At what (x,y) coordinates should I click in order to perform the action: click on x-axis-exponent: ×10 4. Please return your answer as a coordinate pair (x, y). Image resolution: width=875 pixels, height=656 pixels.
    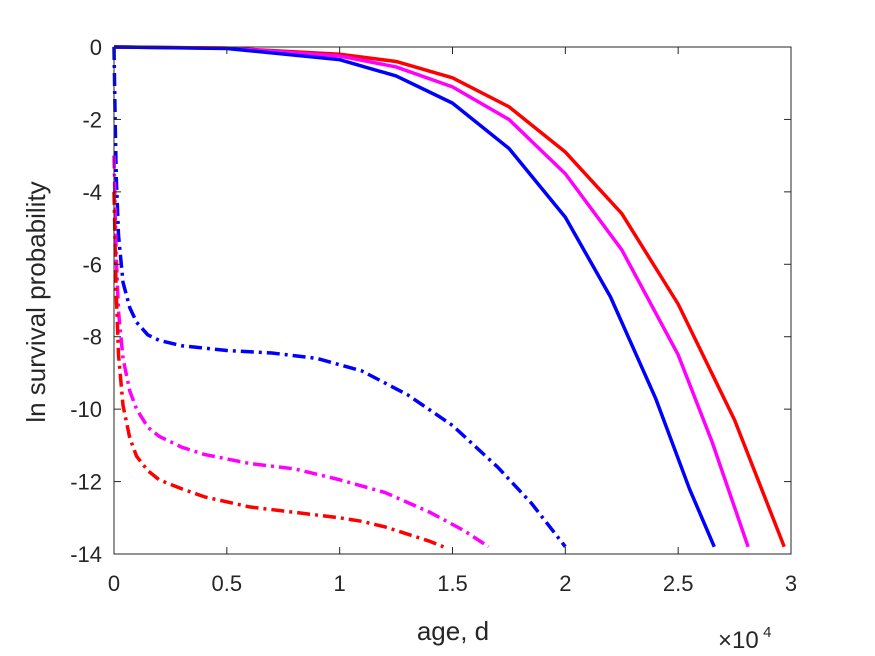
    Looking at the image, I should click on (745, 639).